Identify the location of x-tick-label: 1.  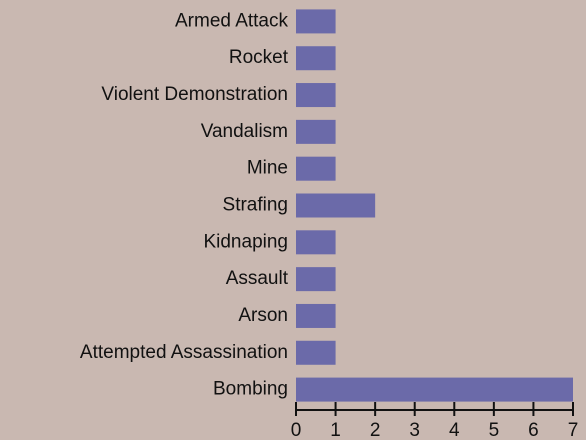
(335, 430).